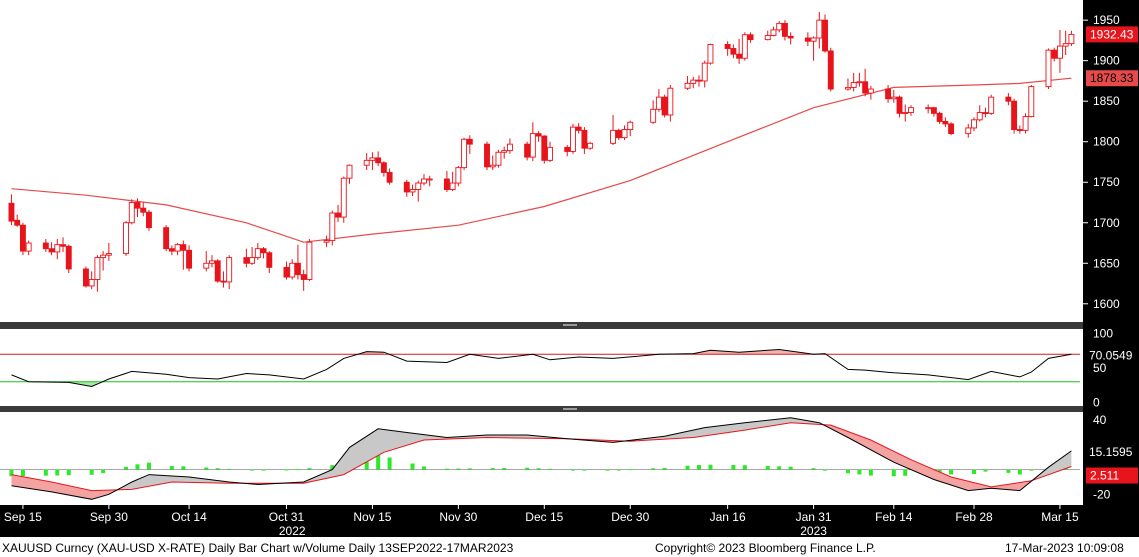 The height and width of the screenshot is (557, 1139). What do you see at coordinates (1104, 476) in the screenshot?
I see `macd-signal-last-label: 2.511` at bounding box center [1104, 476].